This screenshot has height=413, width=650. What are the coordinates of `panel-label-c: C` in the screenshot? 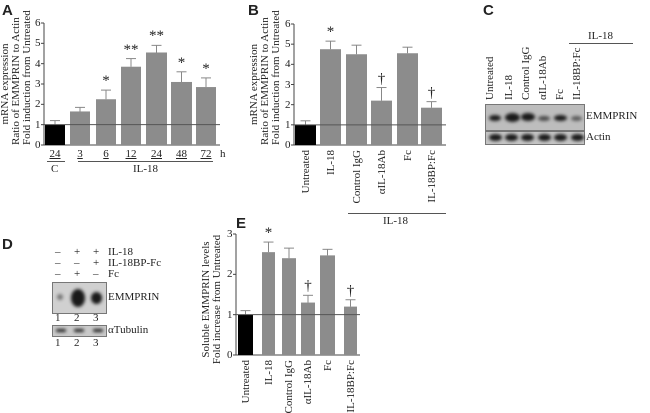 It's located at (488, 10).